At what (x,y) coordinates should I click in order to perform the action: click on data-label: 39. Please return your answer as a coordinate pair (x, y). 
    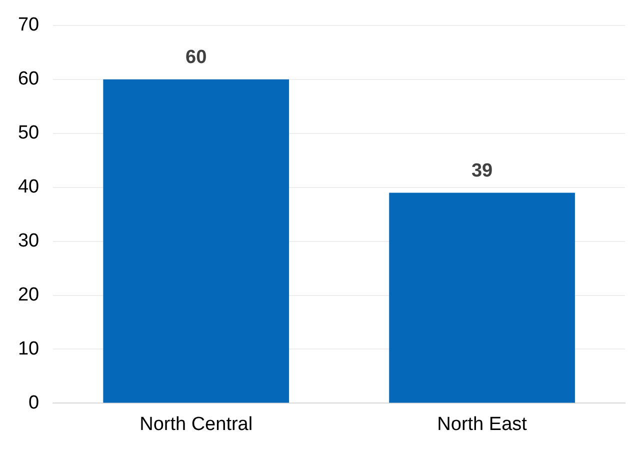
    Looking at the image, I should click on (482, 171).